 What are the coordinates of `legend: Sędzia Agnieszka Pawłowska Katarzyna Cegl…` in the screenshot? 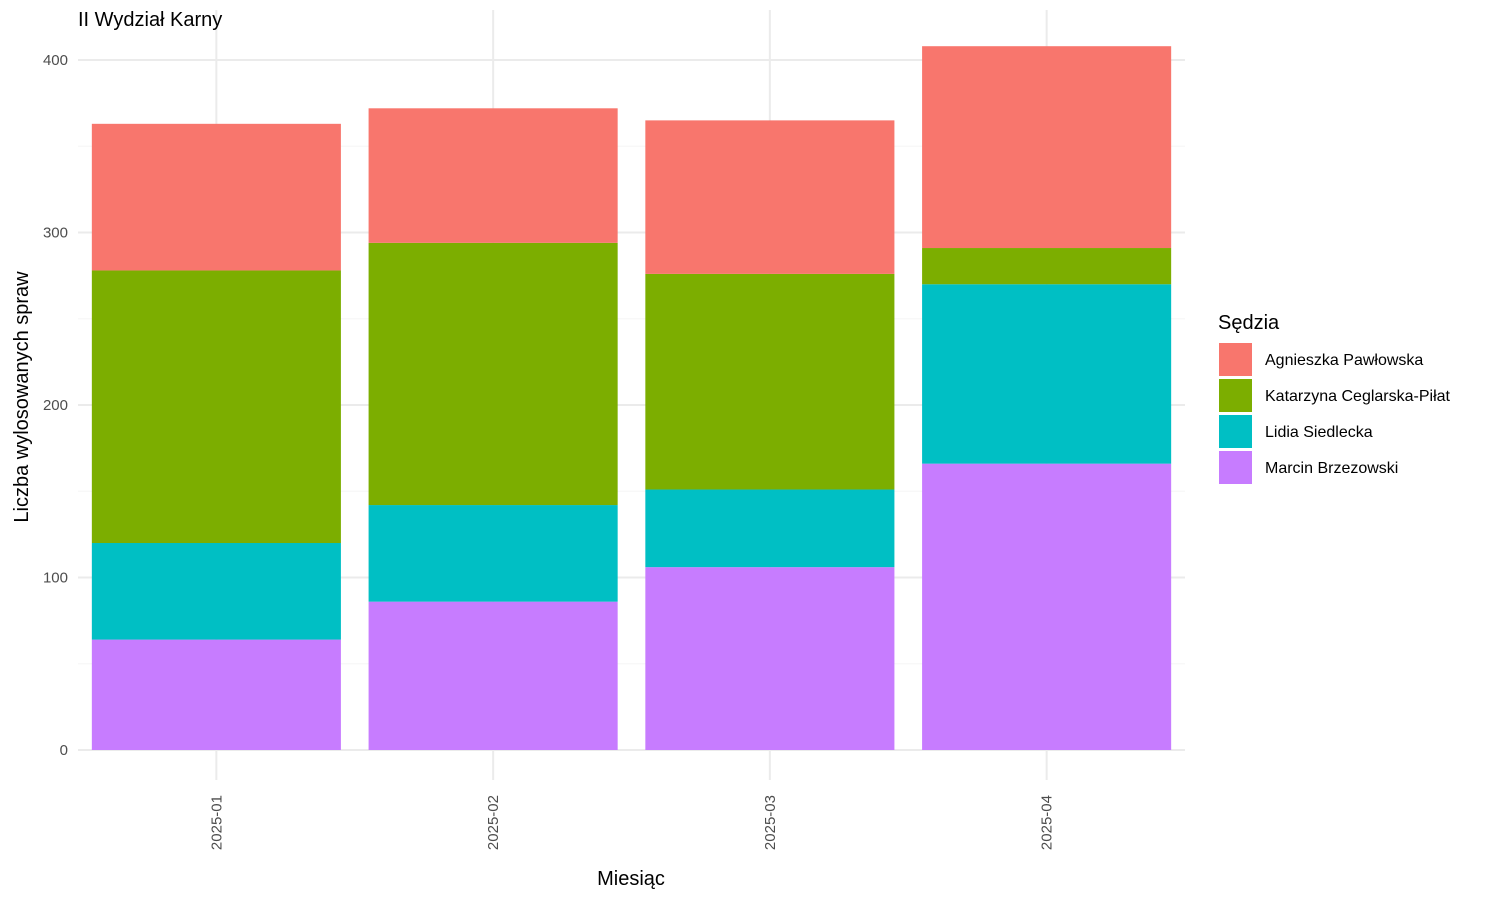 It's located at (1334, 398).